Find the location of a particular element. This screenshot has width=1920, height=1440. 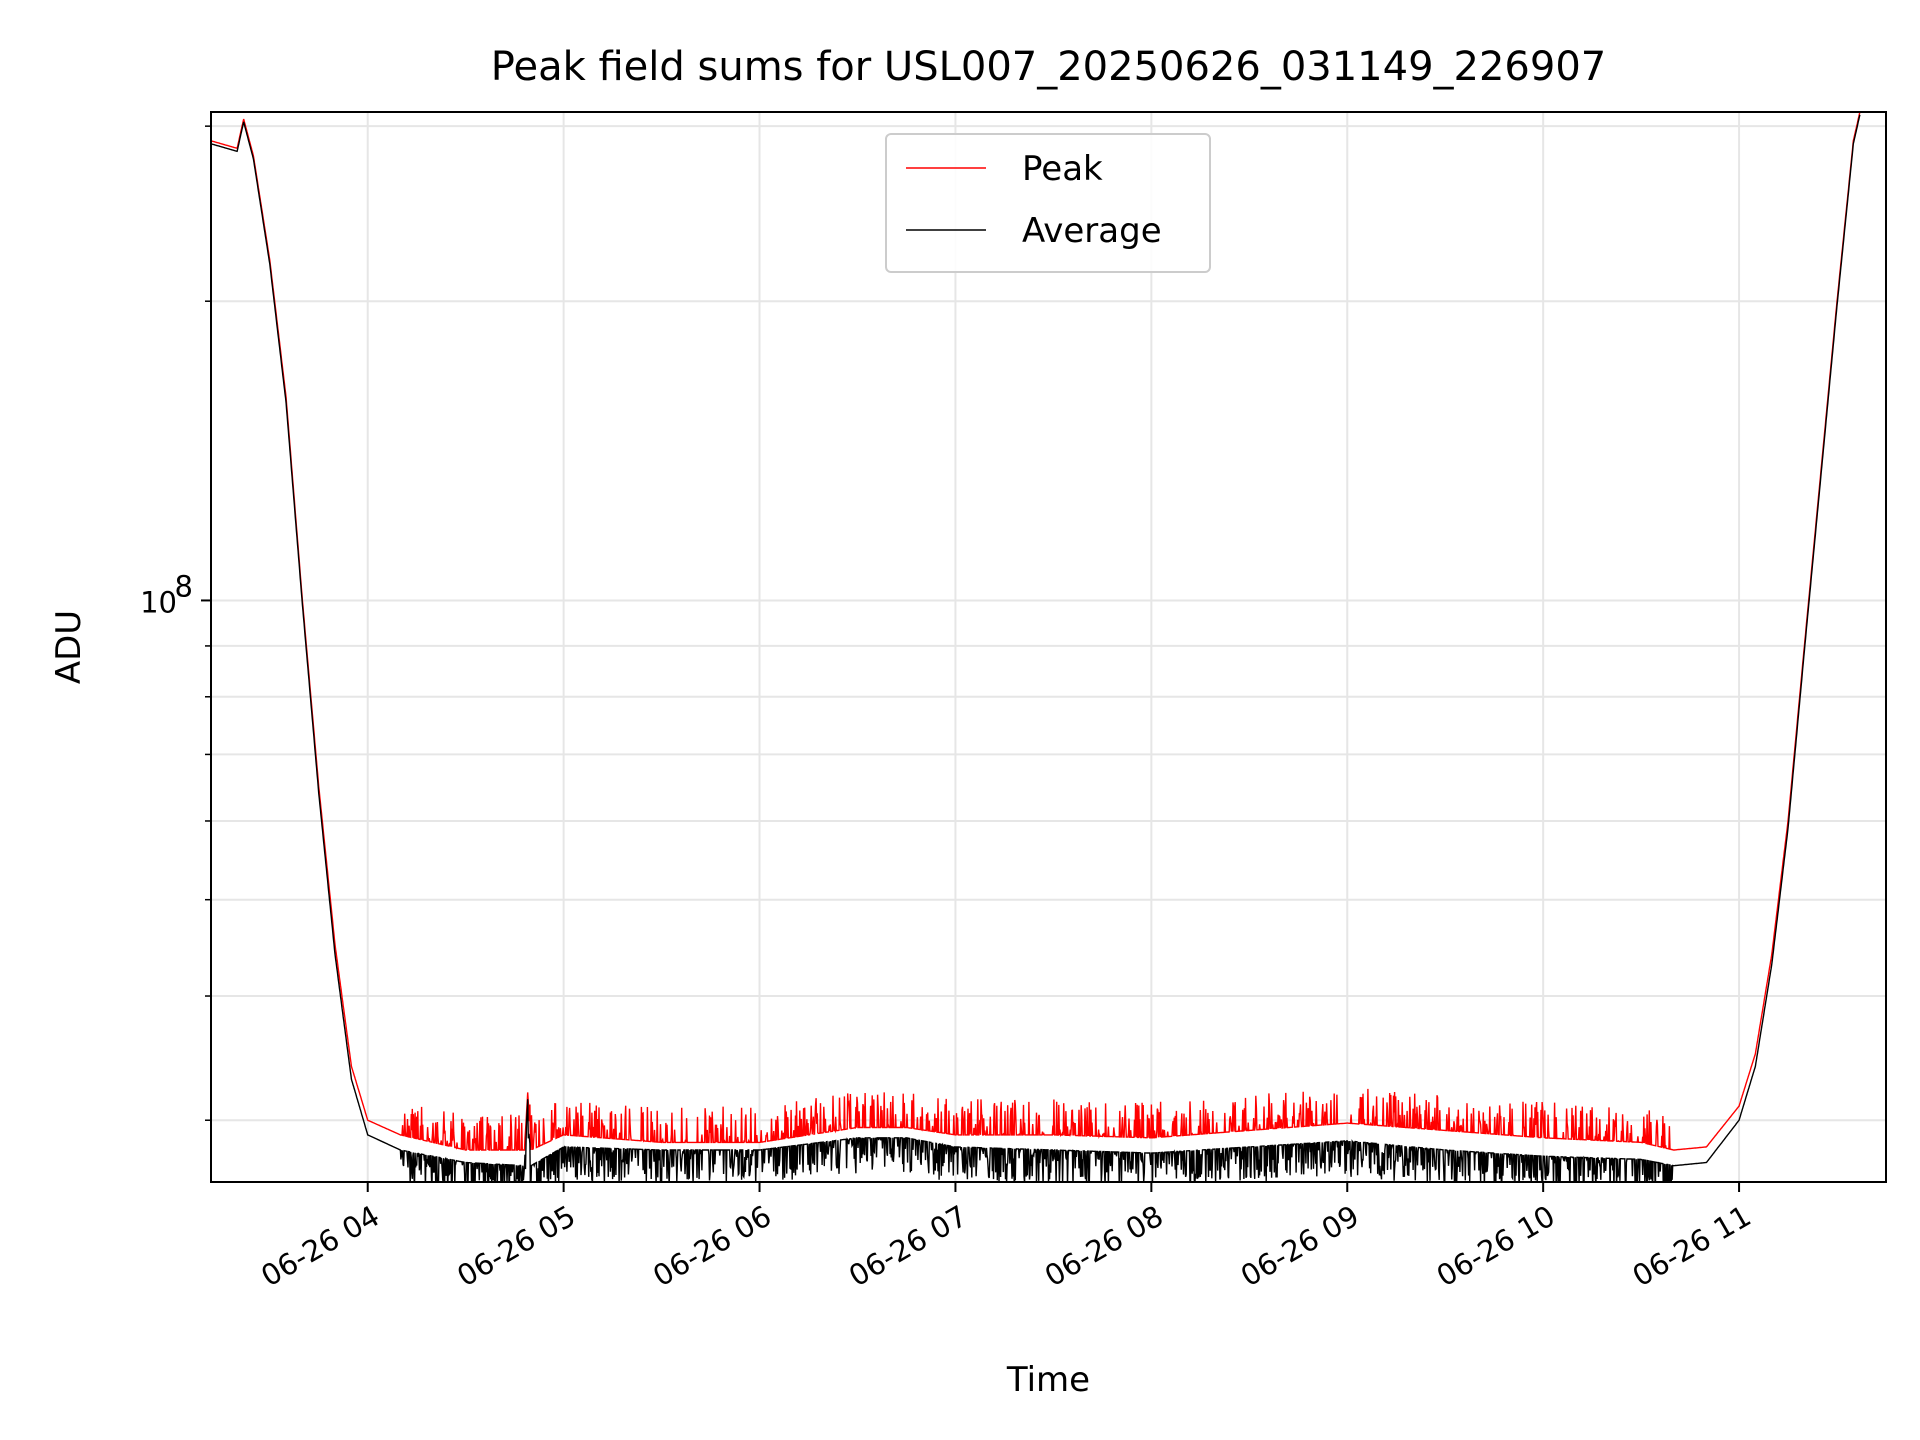

legend-label-peak: Peak is located at coordinates (1062, 169).